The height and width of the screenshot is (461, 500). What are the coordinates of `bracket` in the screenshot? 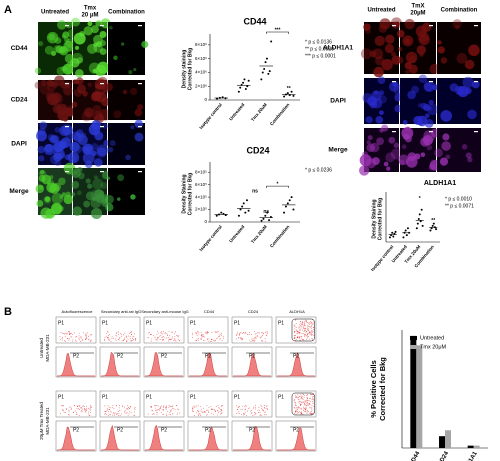 It's located at (277, 32).